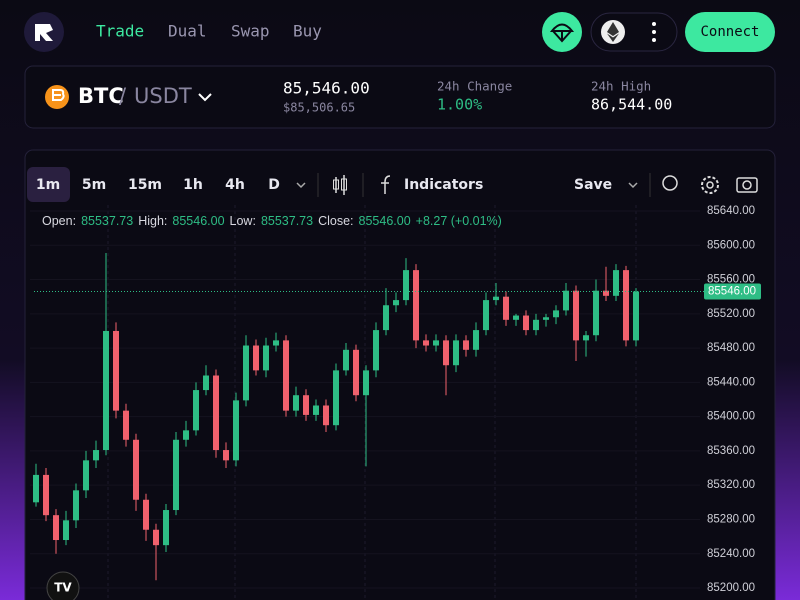 This screenshot has height=600, width=800. What do you see at coordinates (731, 588) in the screenshot?
I see `y-tick-label: 85200.00` at bounding box center [731, 588].